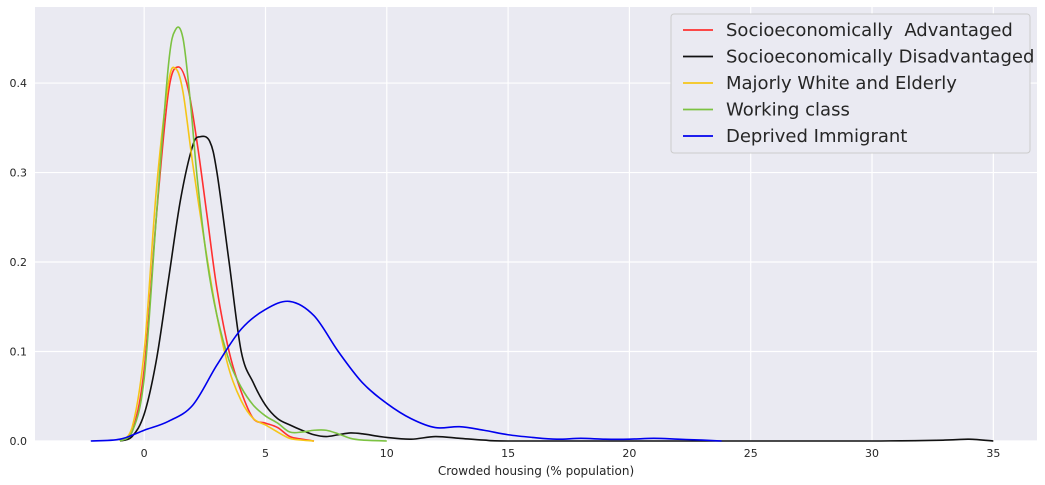 Image resolution: width=1045 pixels, height=485 pixels. I want to click on x-axis-label: Crowded housing (% population), so click(536, 471).